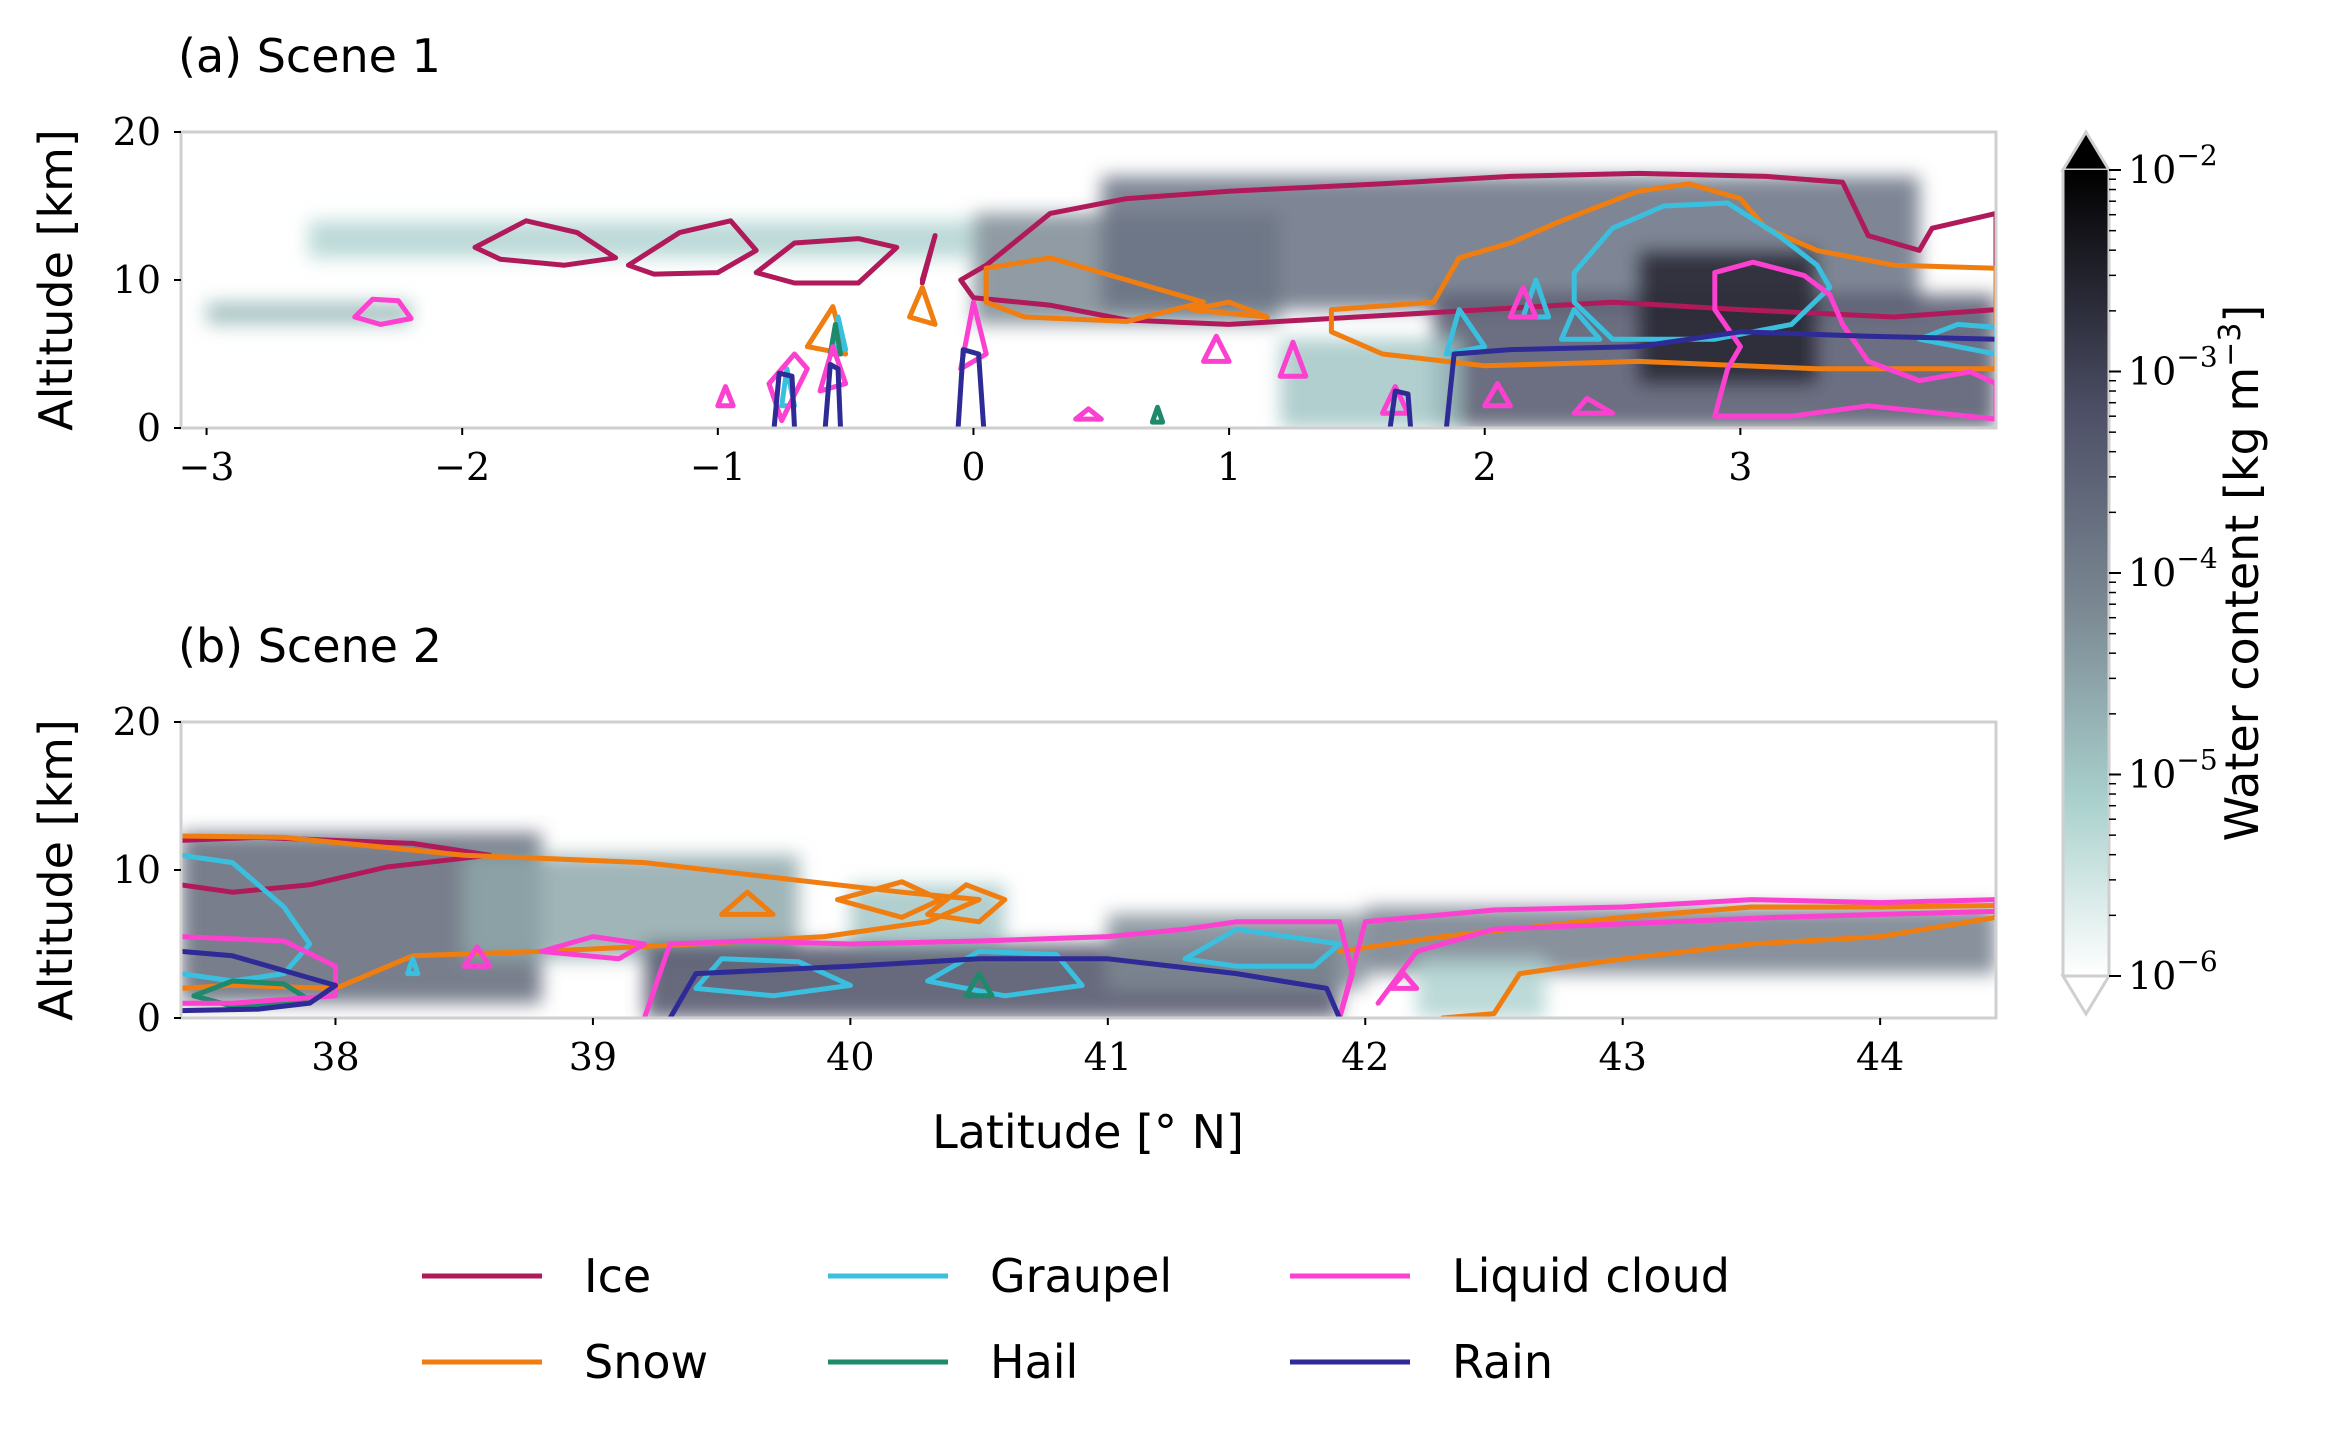 The height and width of the screenshot is (1439, 2333). What do you see at coordinates (565, 1362) in the screenshot?
I see `legend-item-snow: Snow` at bounding box center [565, 1362].